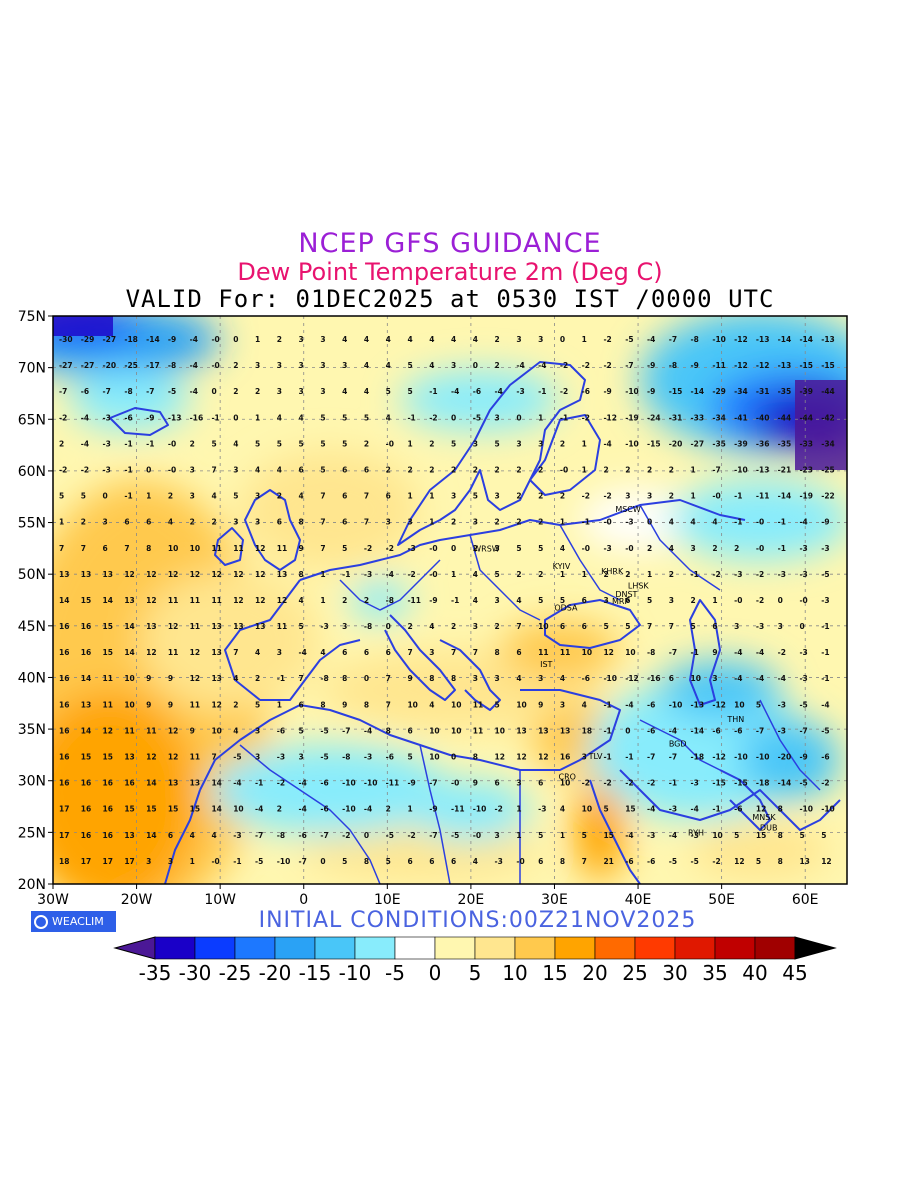 This screenshot has height=1200, width=900. What do you see at coordinates (32, 369) in the screenshot?
I see `lat-label: 70N` at bounding box center [32, 369].